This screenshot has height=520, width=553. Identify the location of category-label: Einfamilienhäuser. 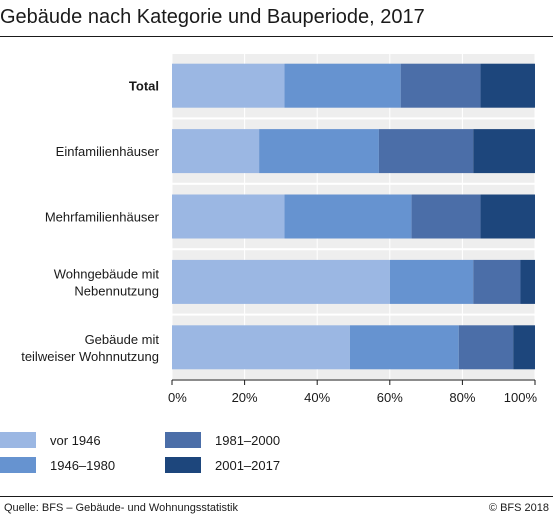
(108, 151).